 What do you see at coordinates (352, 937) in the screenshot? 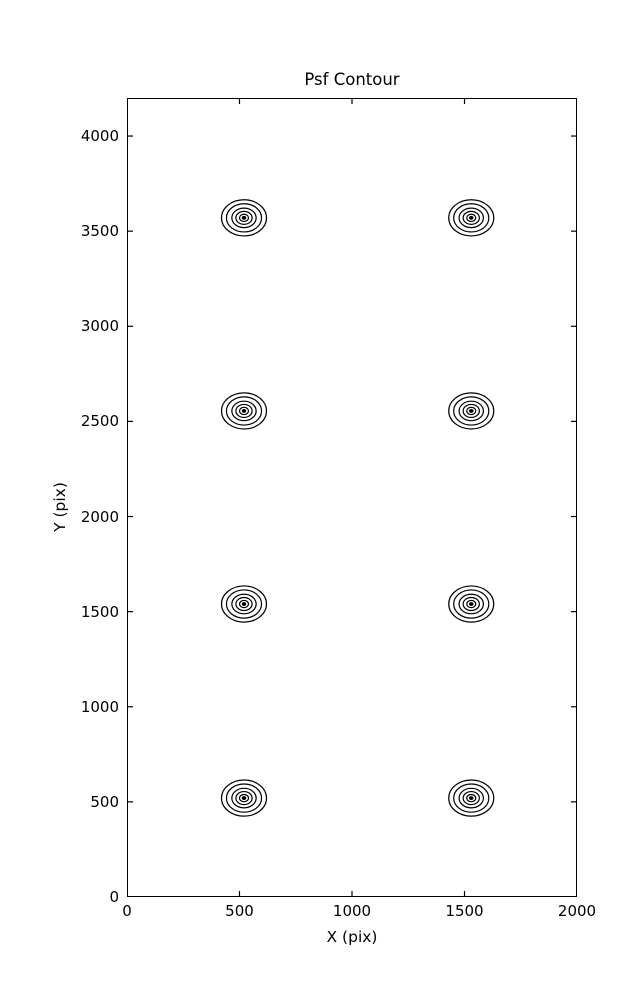
I see `x-axis-label: X (pix)` at bounding box center [352, 937].